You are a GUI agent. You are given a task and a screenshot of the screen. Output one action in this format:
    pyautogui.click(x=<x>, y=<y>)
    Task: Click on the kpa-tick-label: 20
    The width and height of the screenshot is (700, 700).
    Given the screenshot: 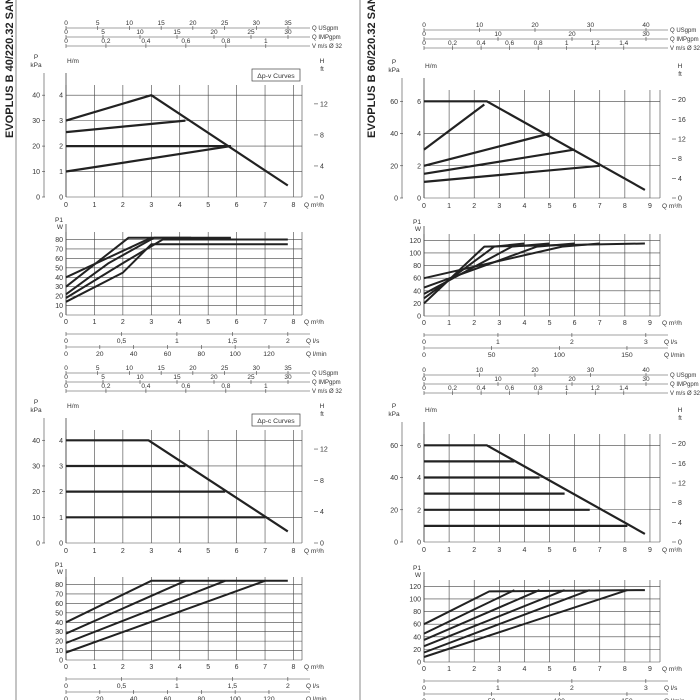 What is the action you would take?
    pyautogui.click(x=394, y=166)
    